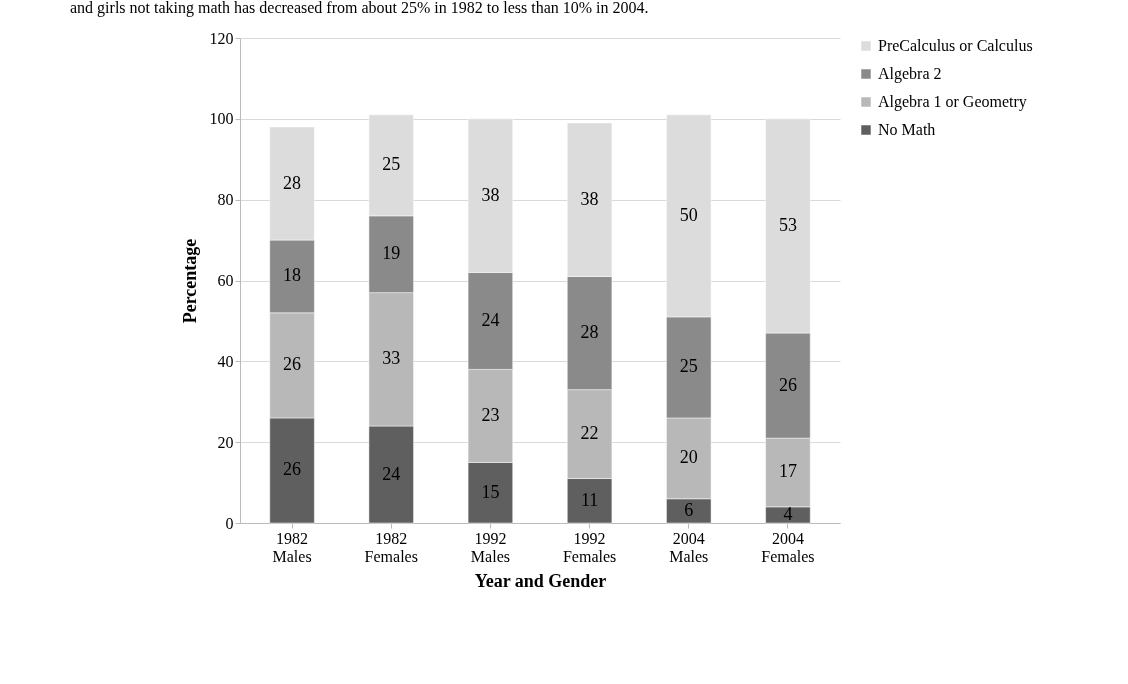 The width and height of the screenshot is (1128, 684). What do you see at coordinates (225, 442) in the screenshot?
I see `y-tick-label: 20` at bounding box center [225, 442].